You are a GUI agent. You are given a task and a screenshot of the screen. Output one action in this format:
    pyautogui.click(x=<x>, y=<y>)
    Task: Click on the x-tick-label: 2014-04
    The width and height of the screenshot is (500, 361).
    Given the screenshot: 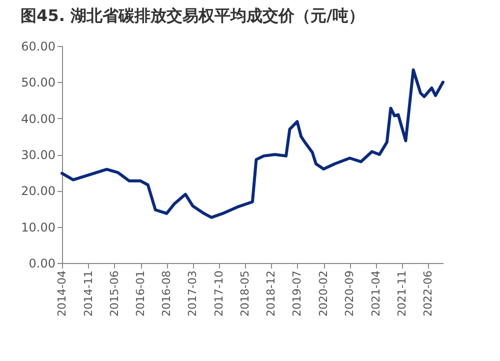 What is the action you would take?
    pyautogui.click(x=62, y=293)
    